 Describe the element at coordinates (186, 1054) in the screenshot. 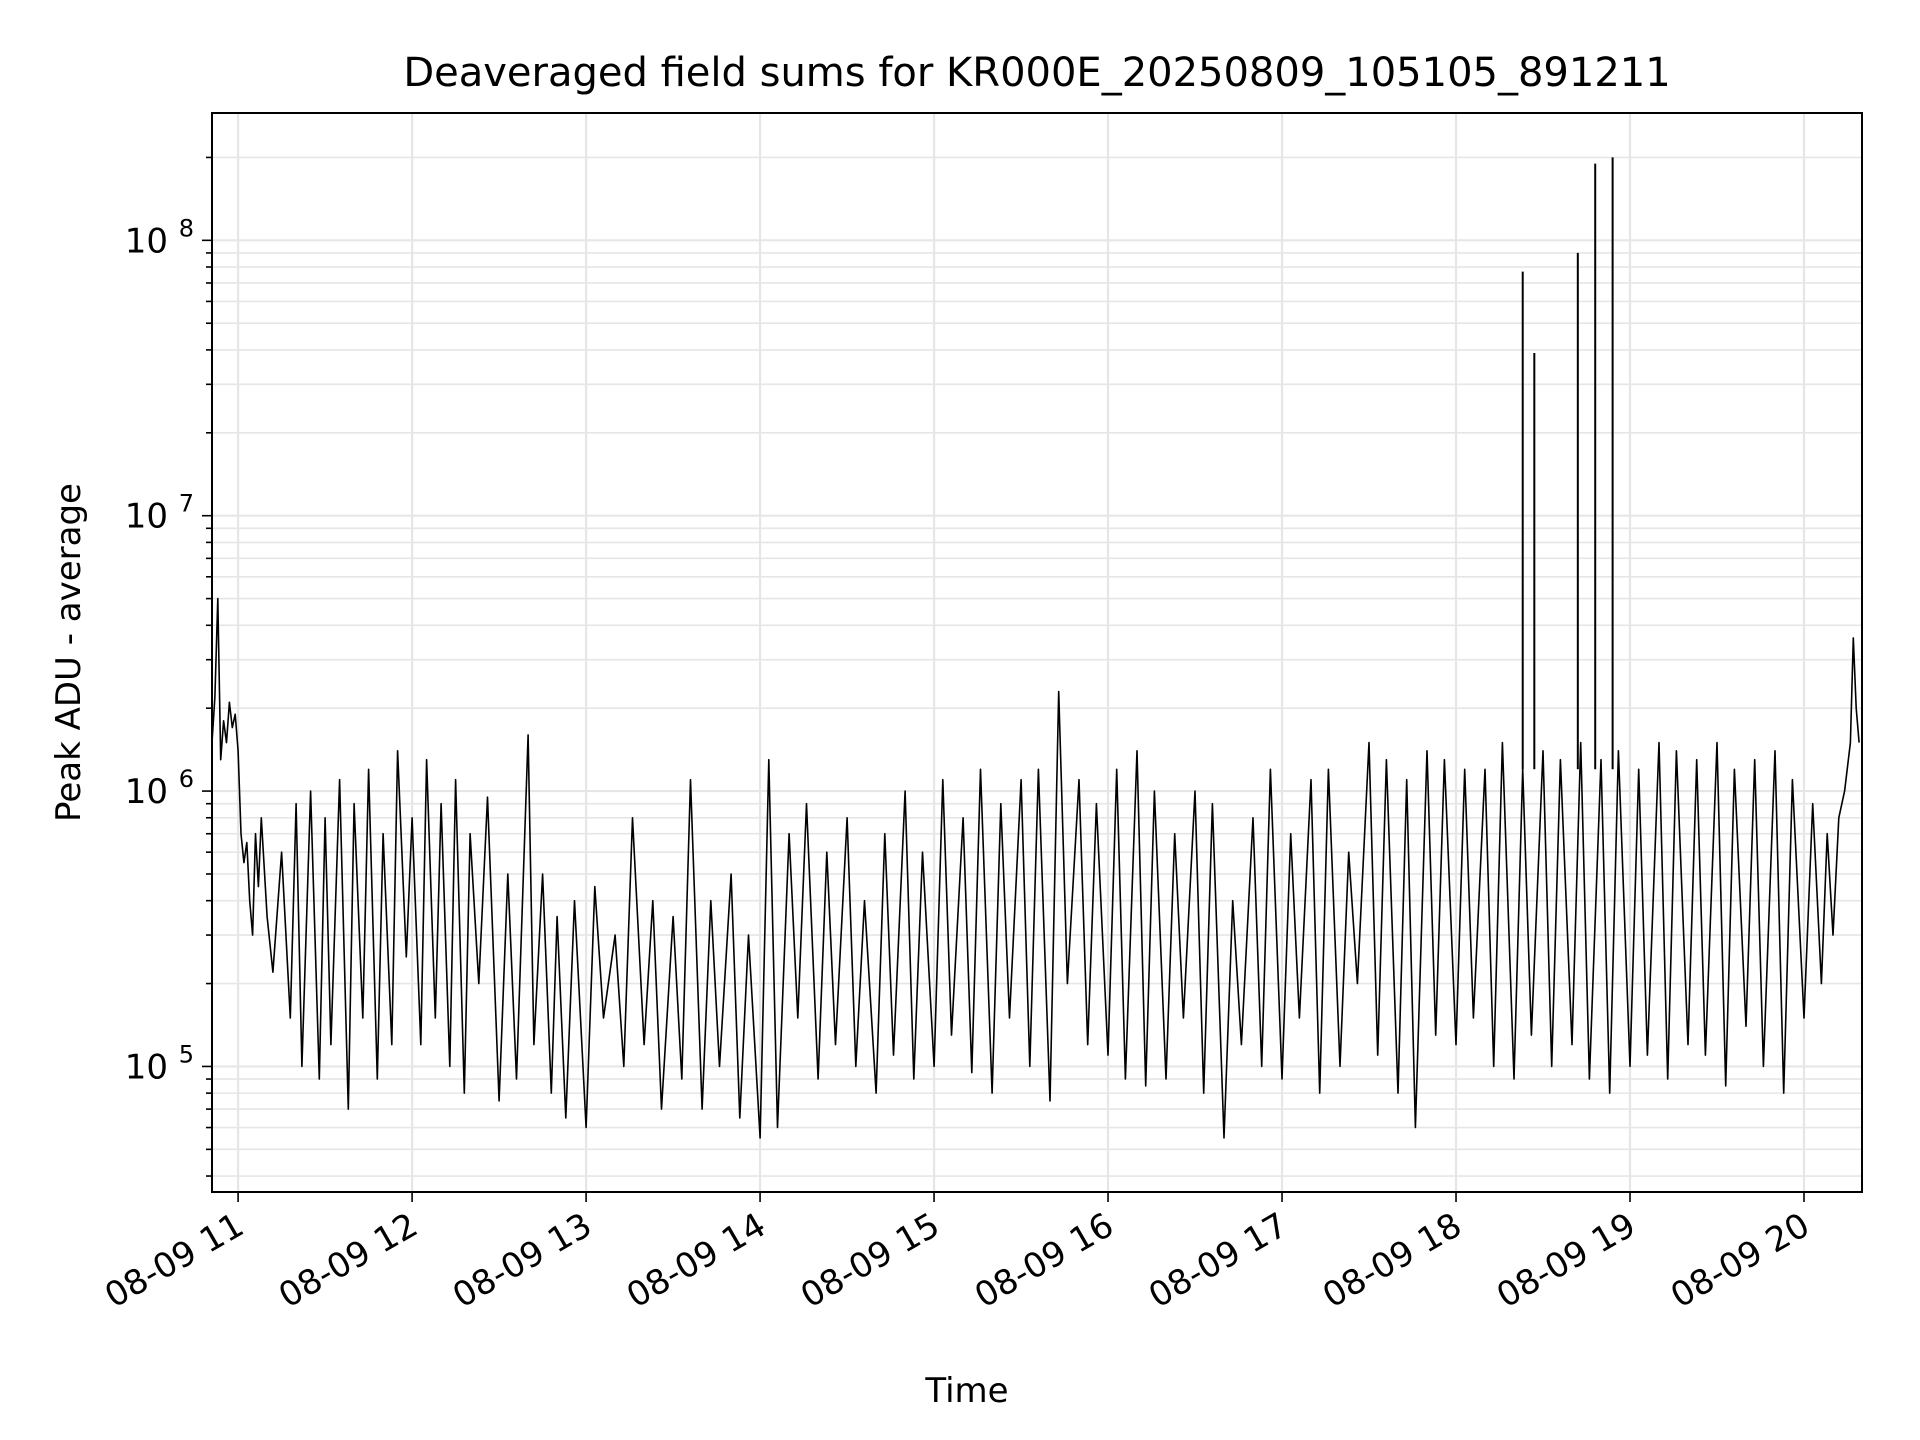

I see `y-tick-exponent: 5` at that location.